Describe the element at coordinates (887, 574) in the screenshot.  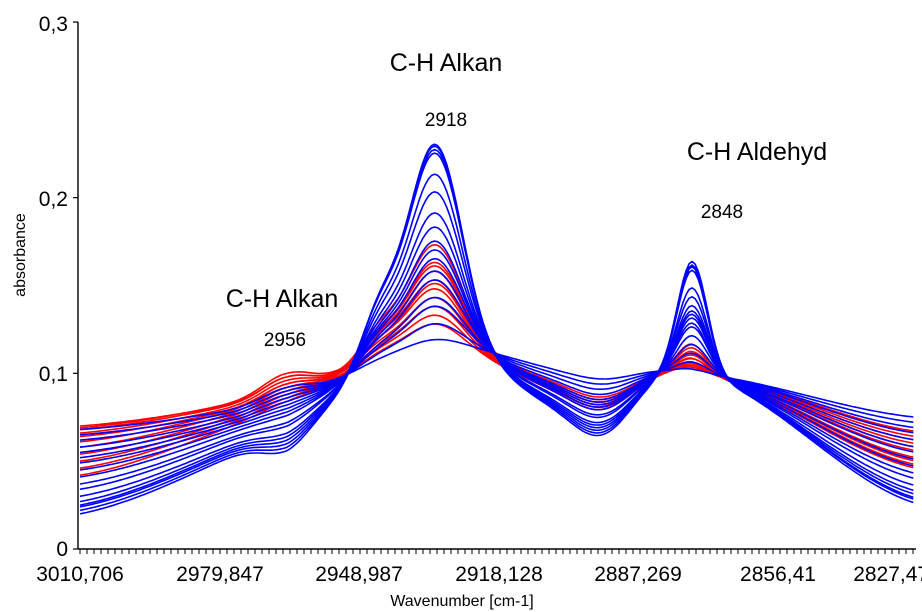
I see `x-tick-label: 2827,479` at that location.